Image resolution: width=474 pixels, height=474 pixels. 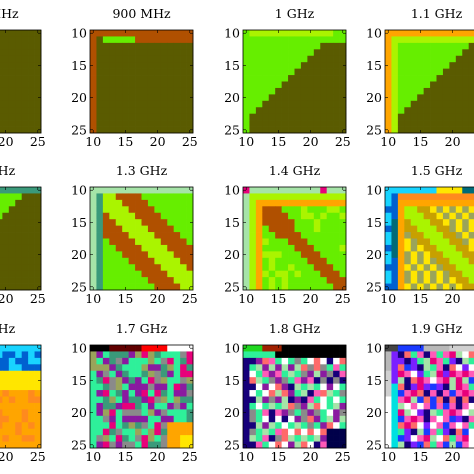 What do you see at coordinates (246, 456) in the screenshot?
I see `x-tick-label: 10` at bounding box center [246, 456].